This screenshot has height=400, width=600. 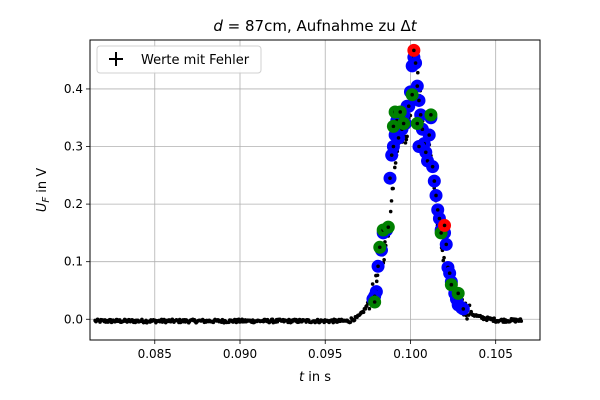 What do you see at coordinates (42, 182) in the screenshot?
I see `y-axis-label-unit: in V` at bounding box center [42, 182].